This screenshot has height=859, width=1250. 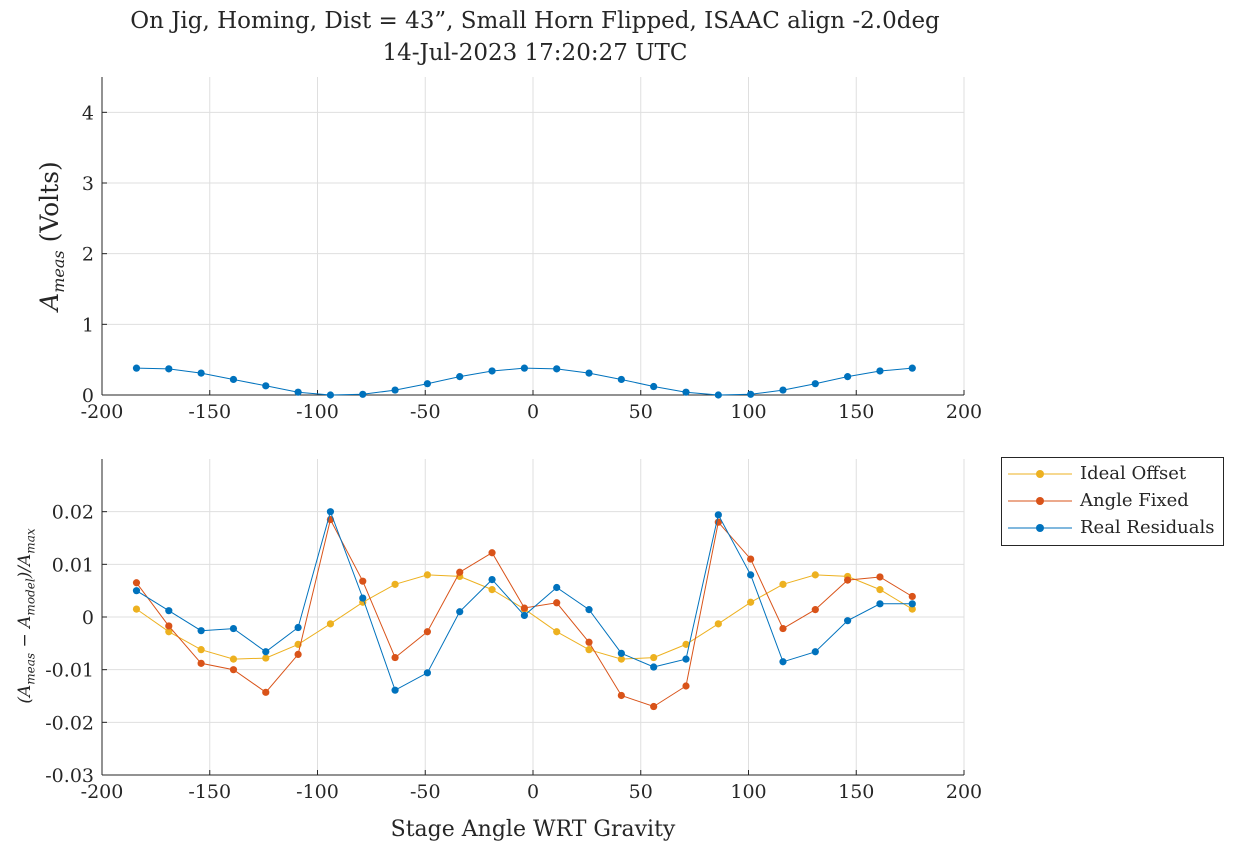 What do you see at coordinates (1133, 473) in the screenshot?
I see `legend-label: Ideal Offset` at bounding box center [1133, 473].